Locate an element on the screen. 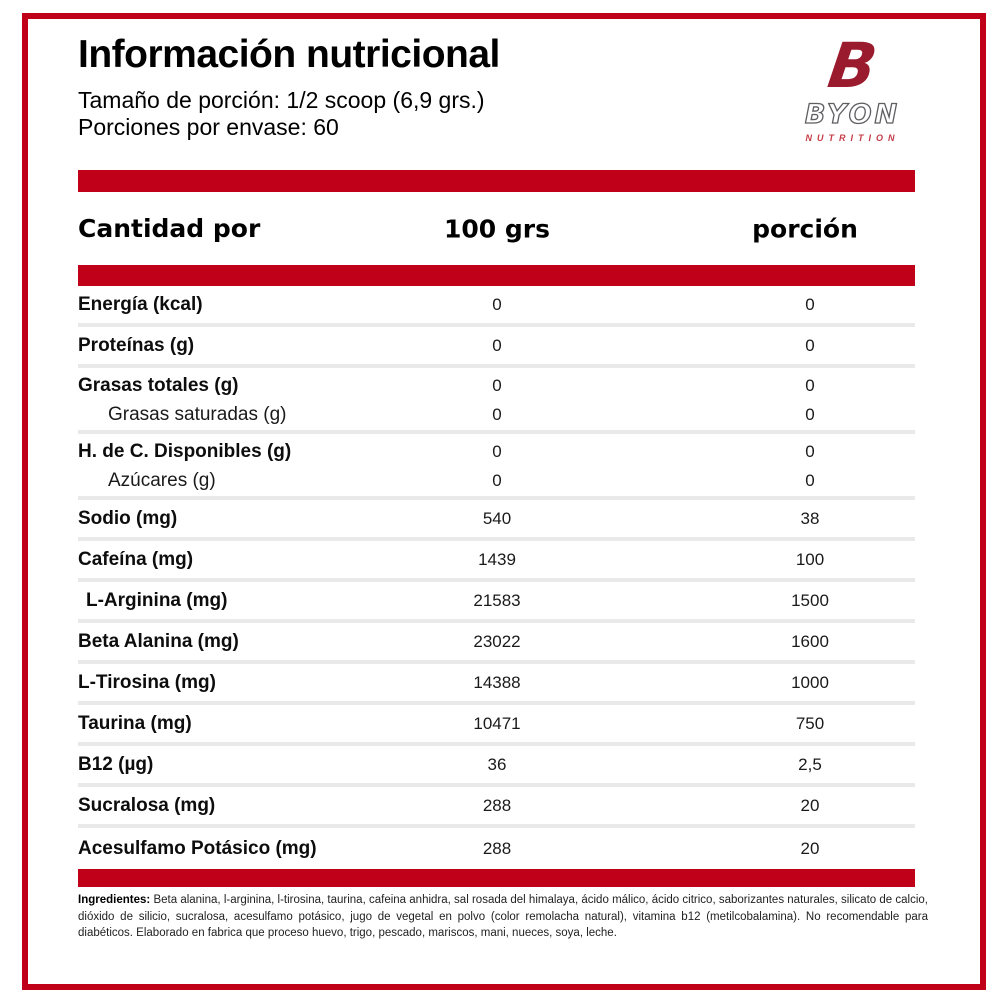 This screenshot has width=1000, height=1000. table-row-betaalanina: Beta Alanina (mg) 23022 1600 is located at coordinates (496, 644).